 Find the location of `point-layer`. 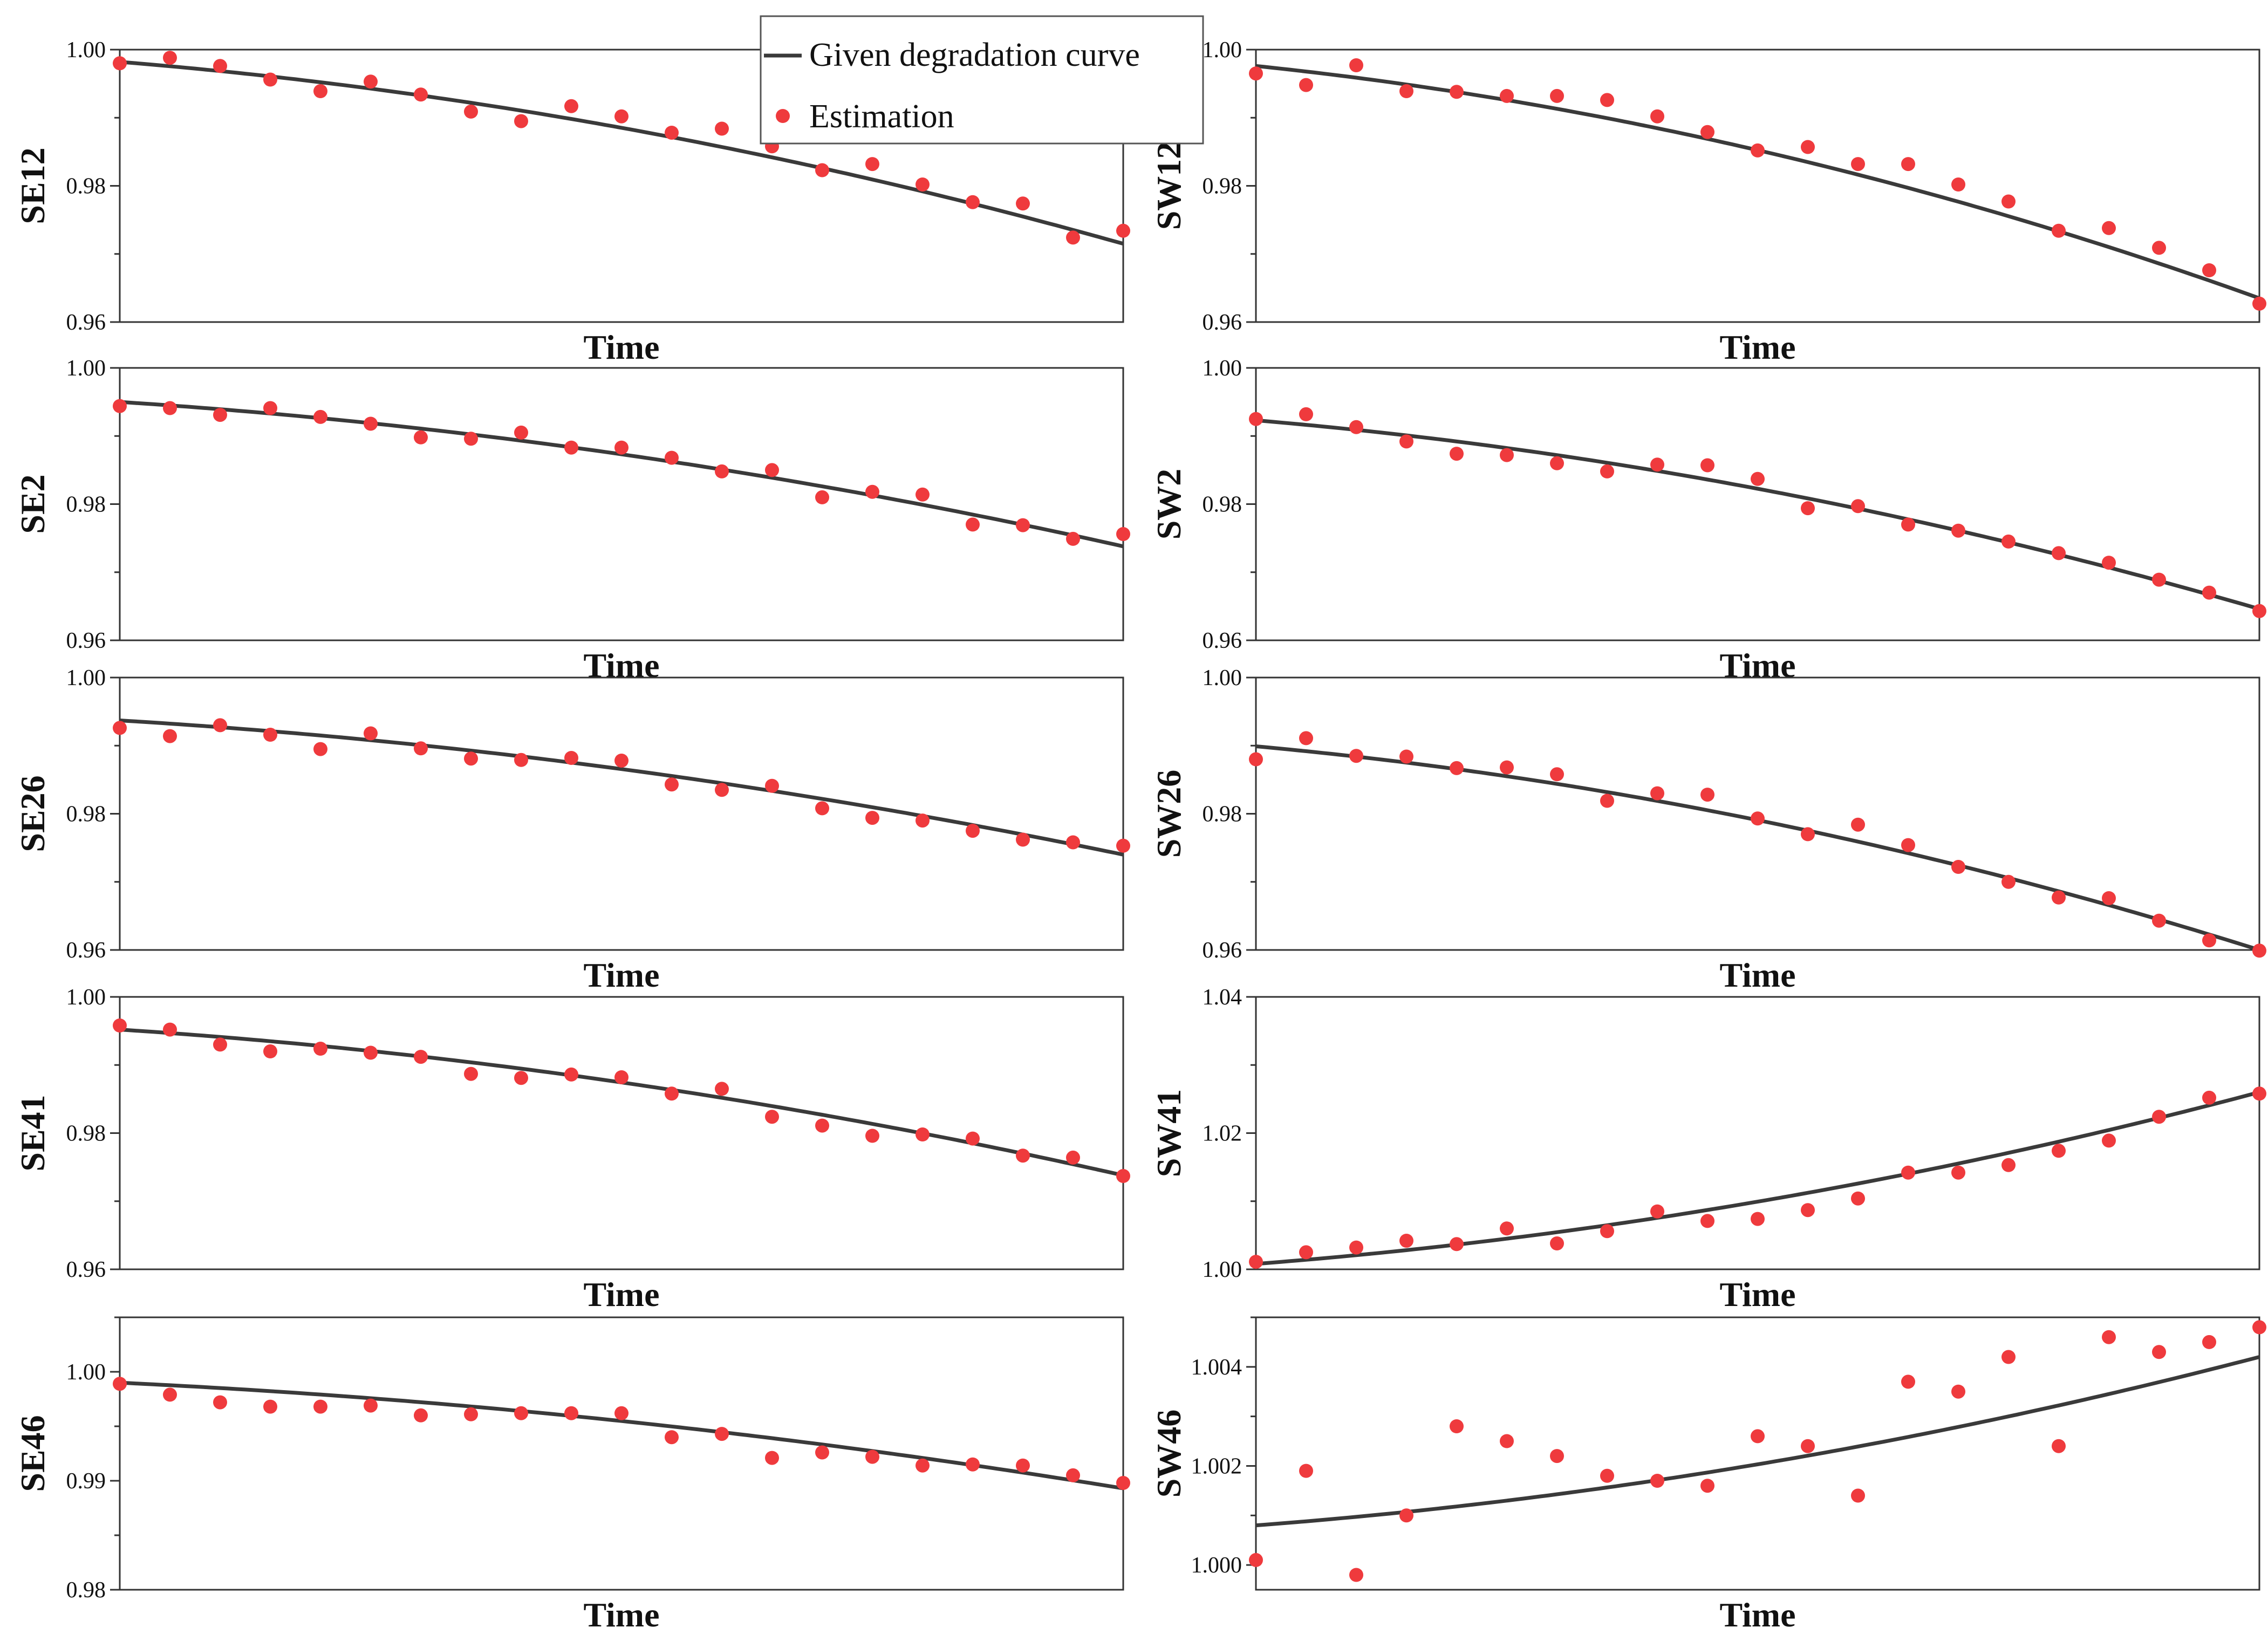

point-layer is located at coordinates (621, 786).